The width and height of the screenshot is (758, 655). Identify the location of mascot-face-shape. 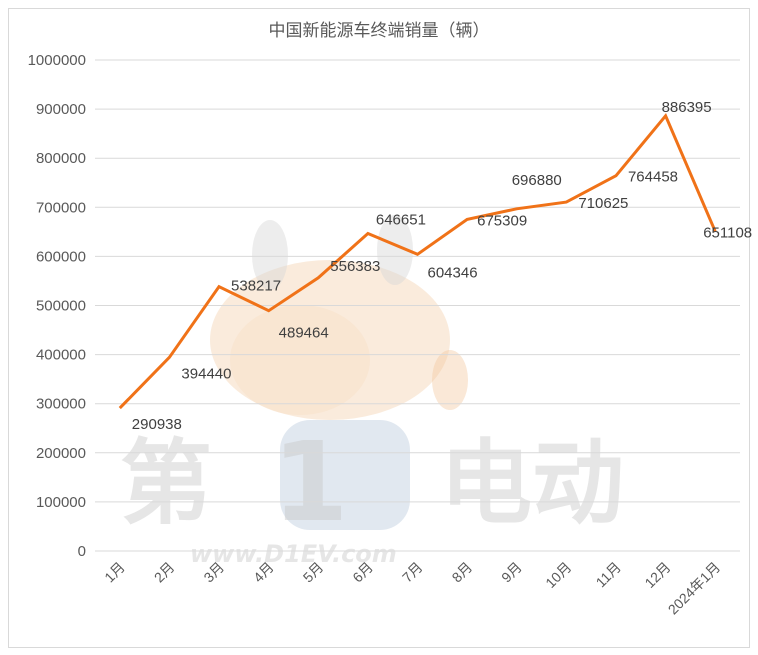
(300, 360).